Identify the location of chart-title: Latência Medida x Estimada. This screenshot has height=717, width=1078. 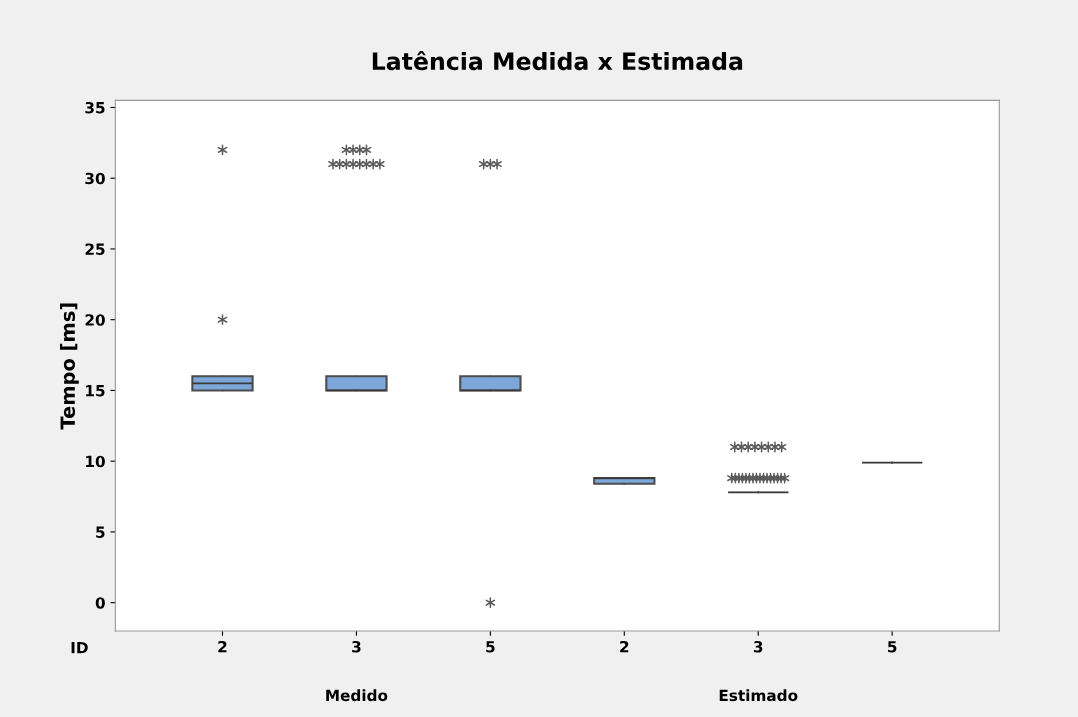
(557, 60).